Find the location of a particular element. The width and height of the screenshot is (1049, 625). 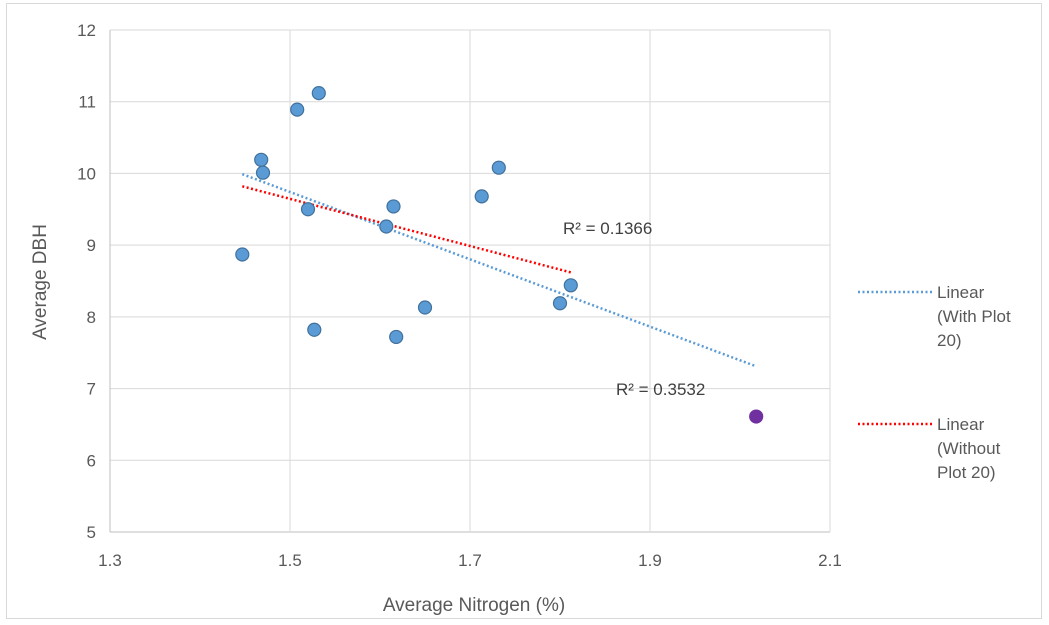

x-tick-label: 1.7 is located at coordinates (470, 560).